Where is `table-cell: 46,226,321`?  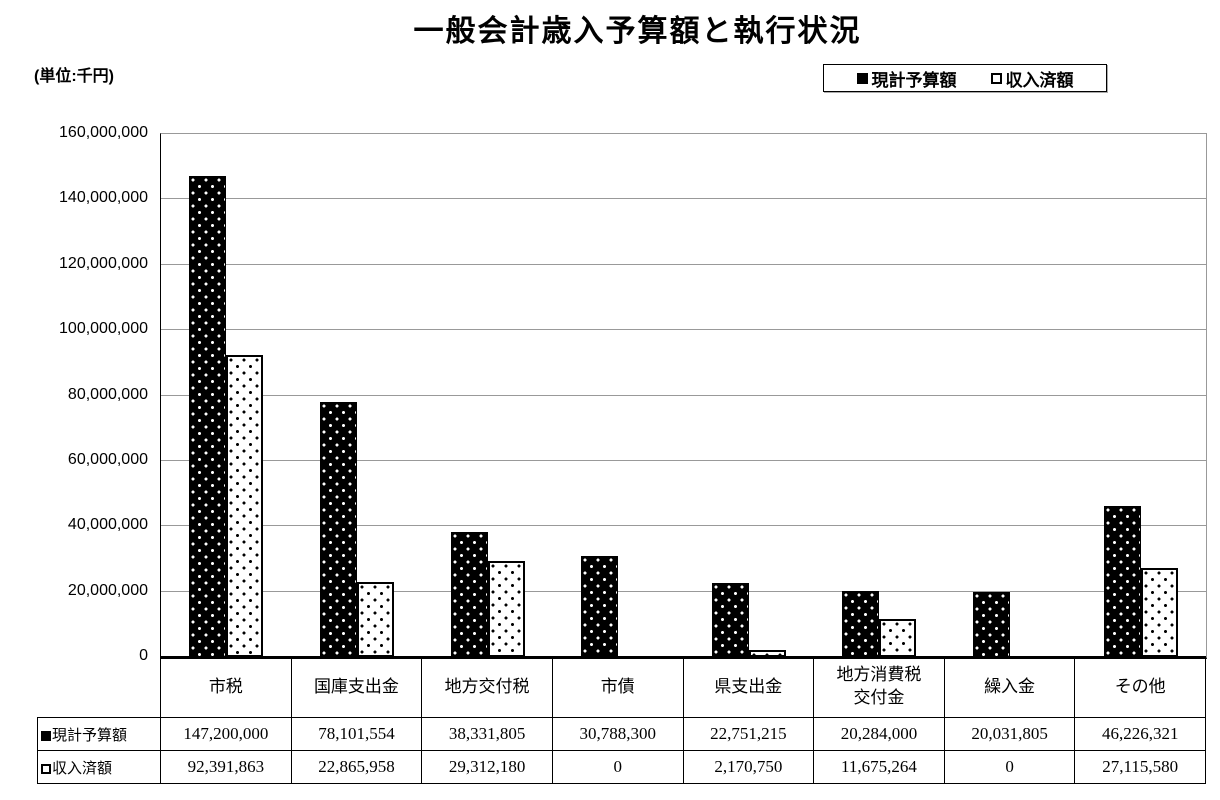 table-cell: 46,226,321 is located at coordinates (1140, 734).